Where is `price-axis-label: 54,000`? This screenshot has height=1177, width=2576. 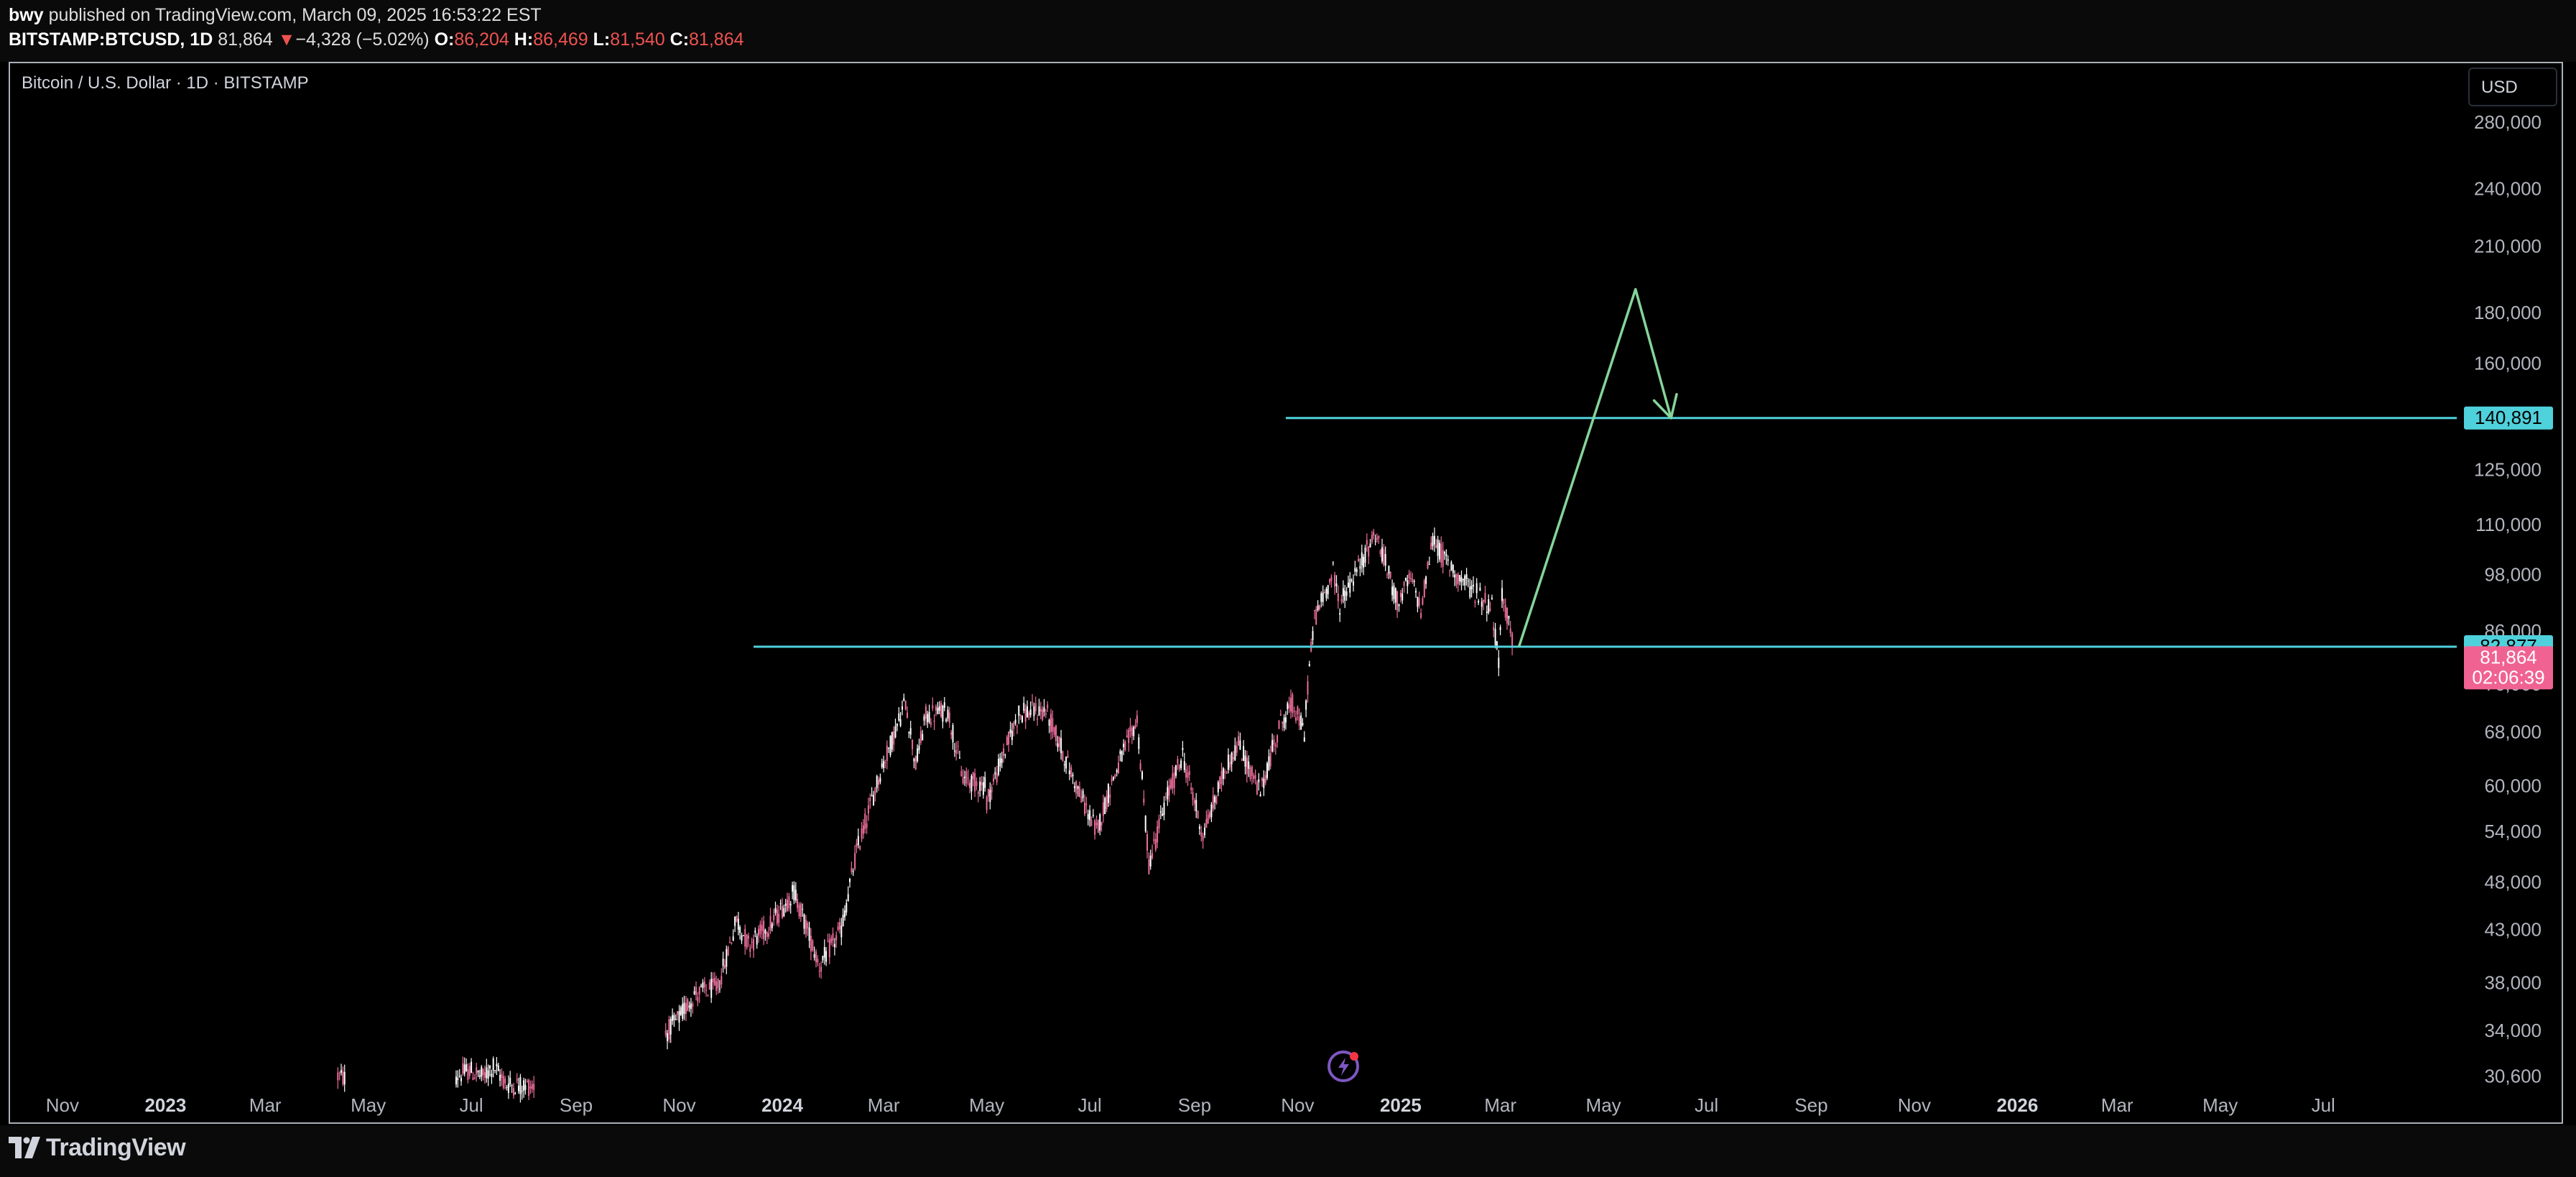
price-axis-label: 54,000 is located at coordinates (2513, 831).